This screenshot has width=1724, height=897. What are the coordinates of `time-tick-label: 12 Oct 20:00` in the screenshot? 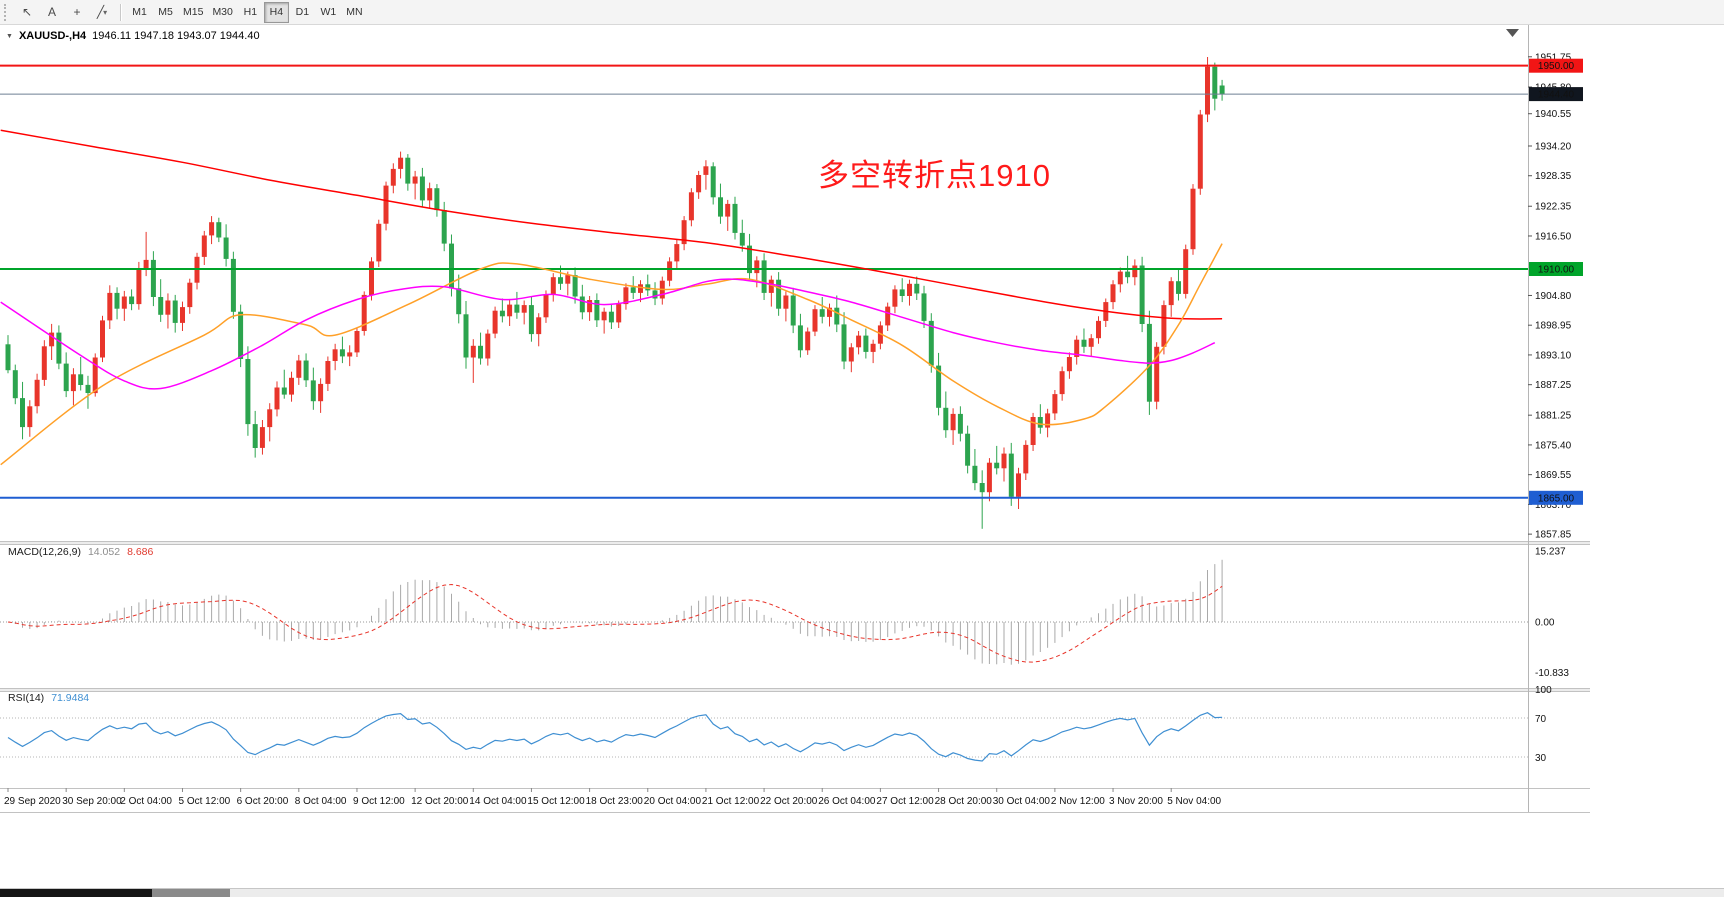 It's located at (440, 801).